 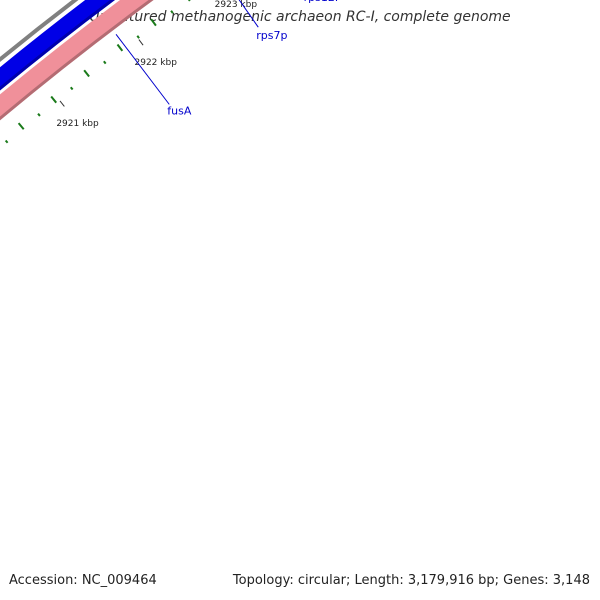 I want to click on kbp-label: 2923 kbp, so click(x=236, y=5).